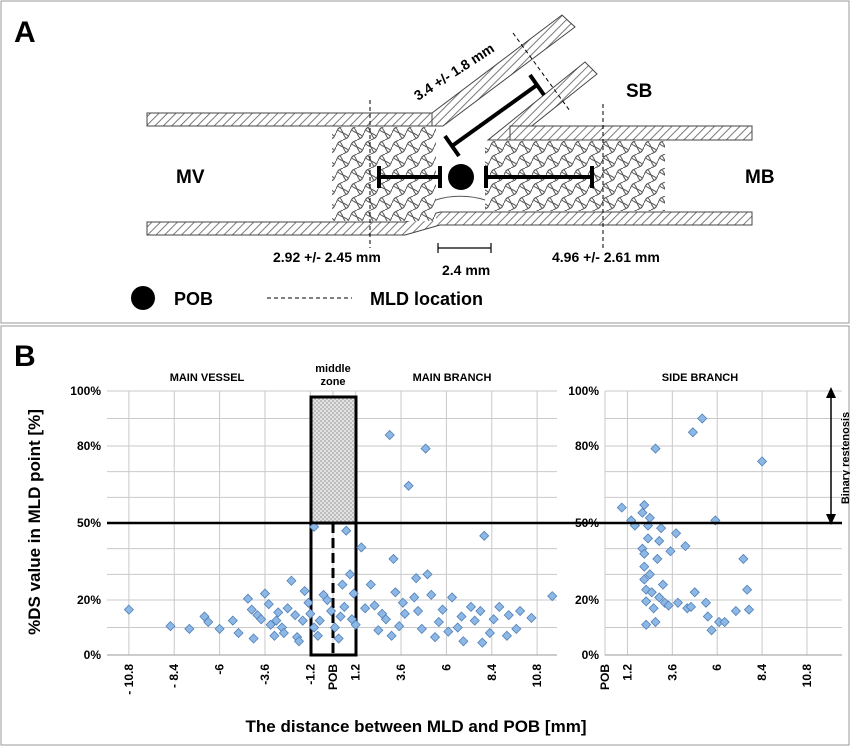  I want to click on x-tick-label: - 10.8, so click(129, 679).